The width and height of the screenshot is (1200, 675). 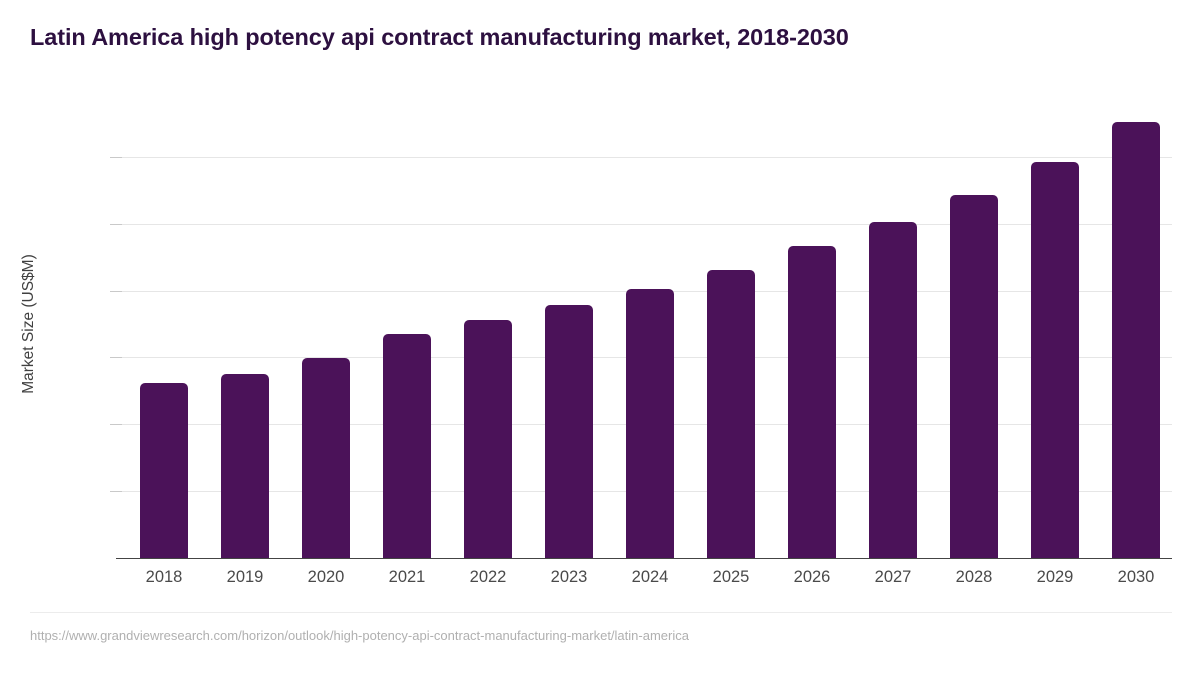 I want to click on x-axis-tick-label: 2025, so click(x=731, y=577).